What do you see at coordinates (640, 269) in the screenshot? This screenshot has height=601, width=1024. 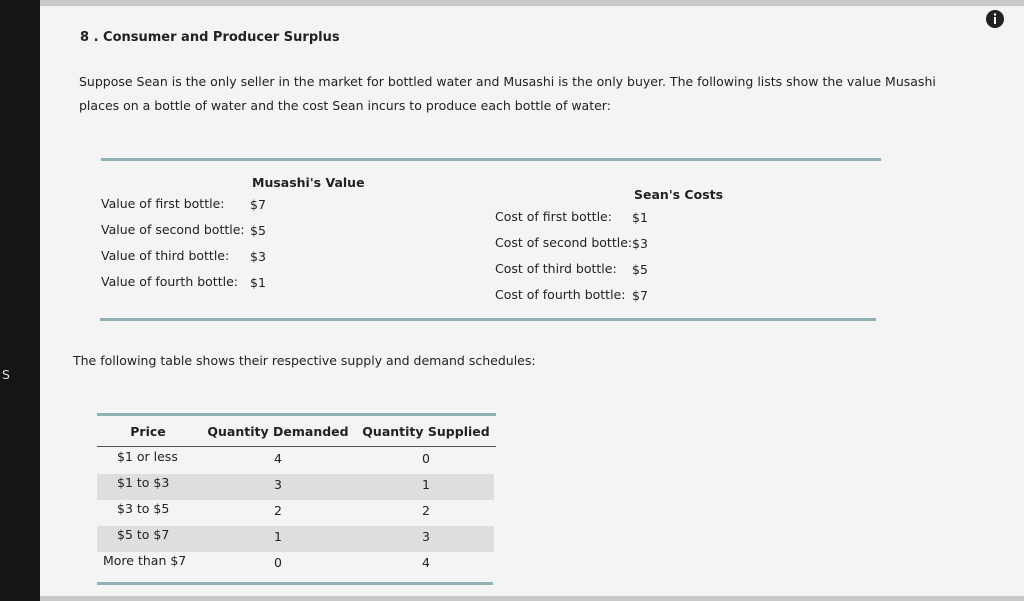 I see `cost-amount: $5` at bounding box center [640, 269].